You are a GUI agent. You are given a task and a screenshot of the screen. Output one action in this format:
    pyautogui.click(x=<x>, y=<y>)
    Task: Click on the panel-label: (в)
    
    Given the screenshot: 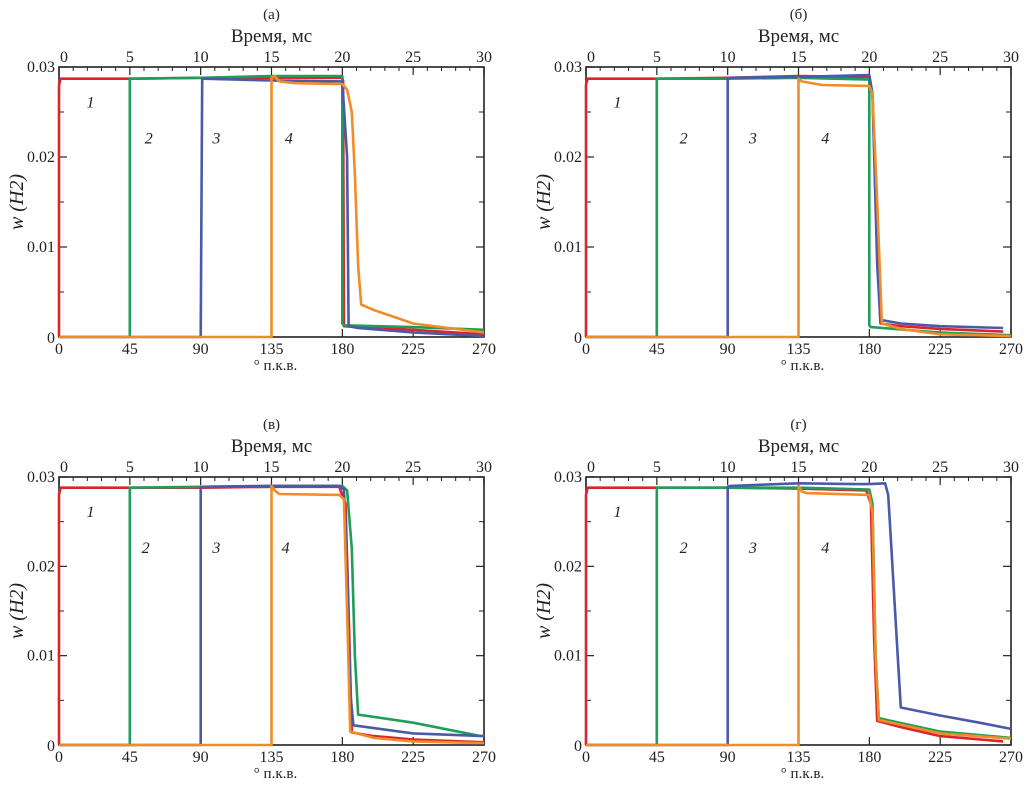 What is the action you would take?
    pyautogui.click(x=271, y=425)
    